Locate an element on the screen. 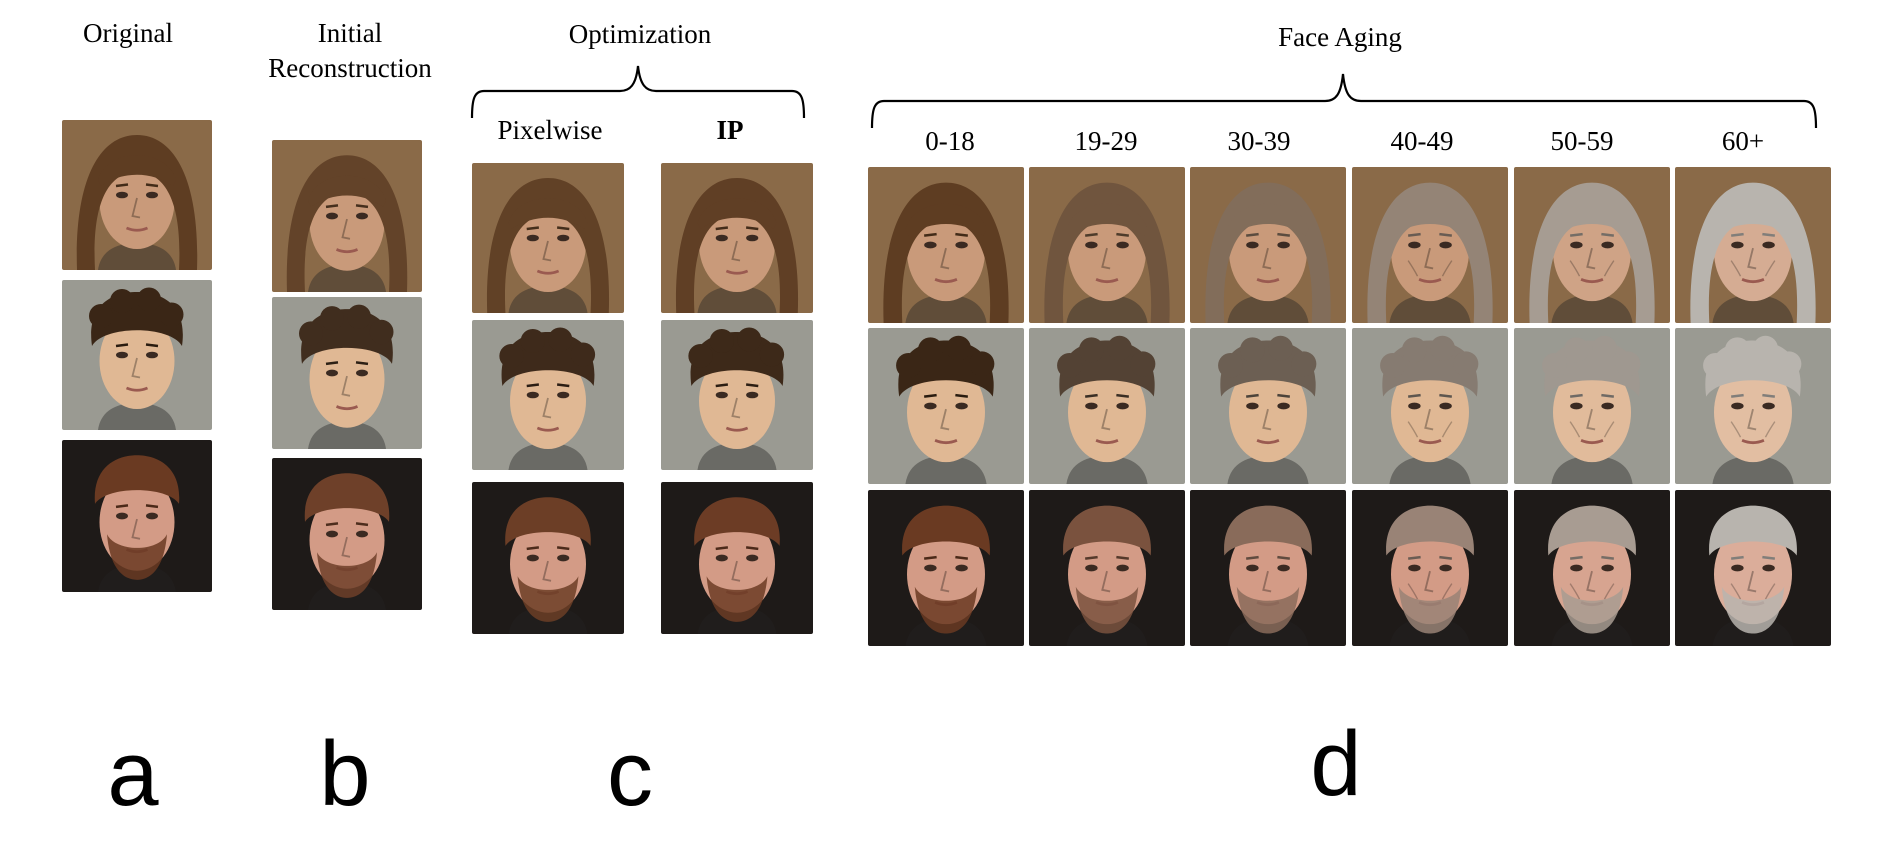  header-pixelwise: Pixelwise is located at coordinates (550, 130).